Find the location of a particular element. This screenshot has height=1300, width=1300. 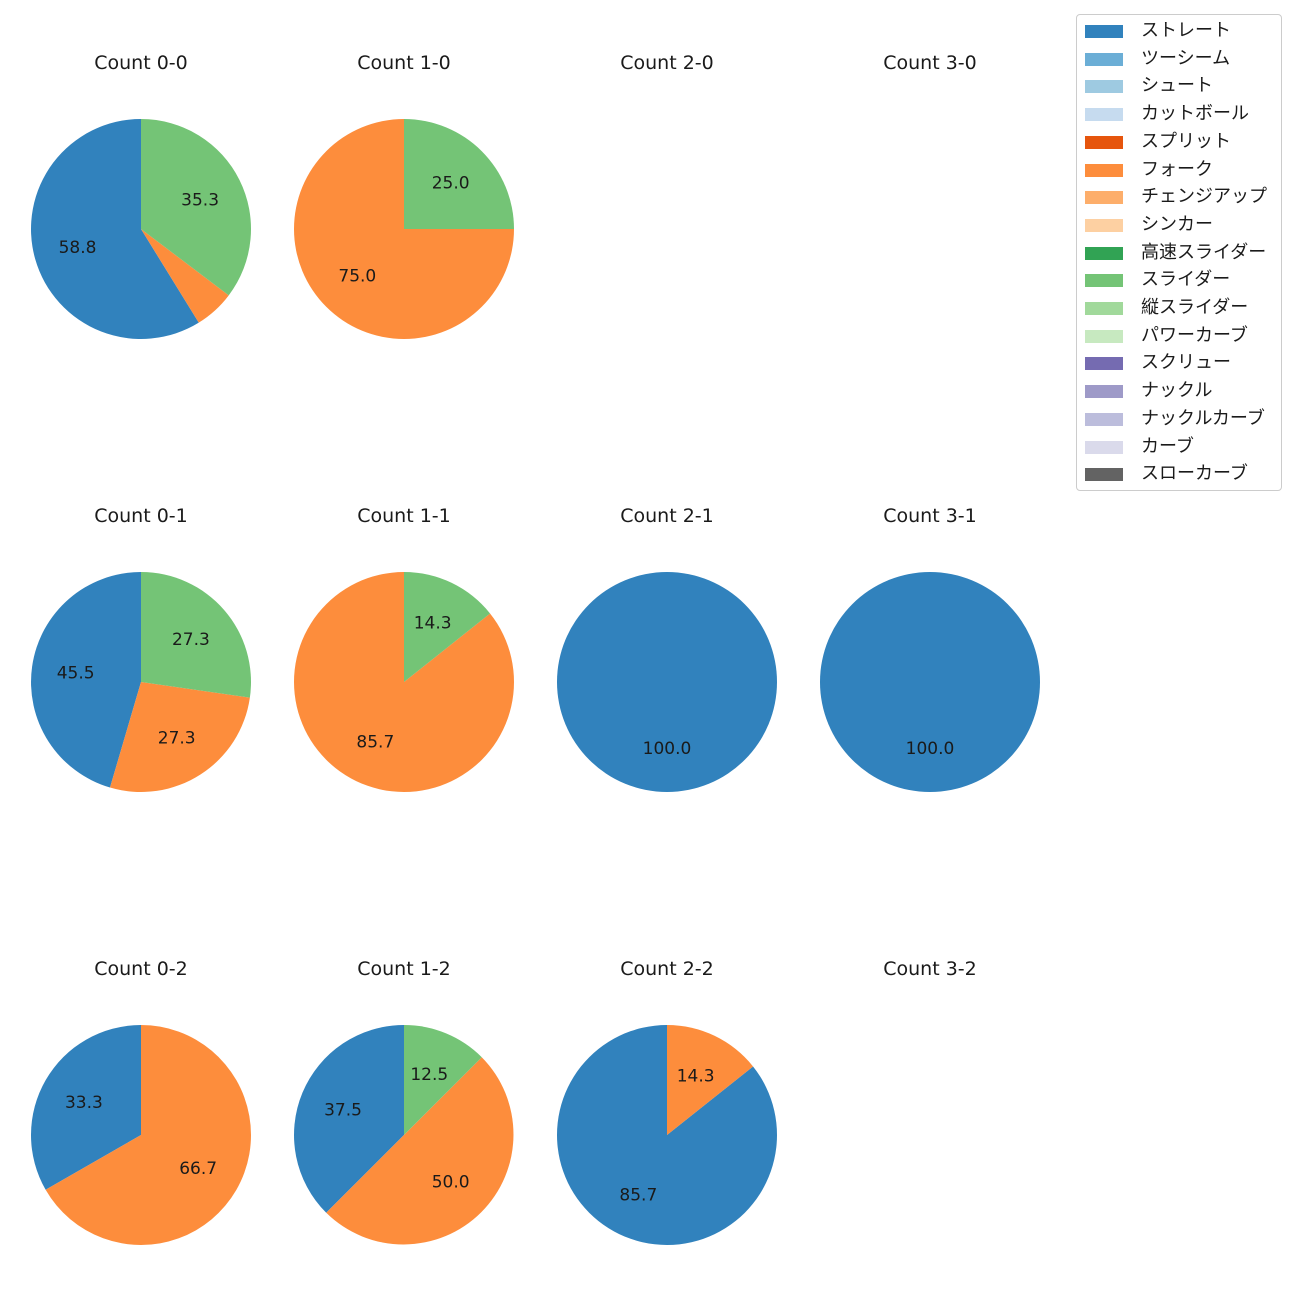

legend-label: スクリュー is located at coordinates (1186, 363).